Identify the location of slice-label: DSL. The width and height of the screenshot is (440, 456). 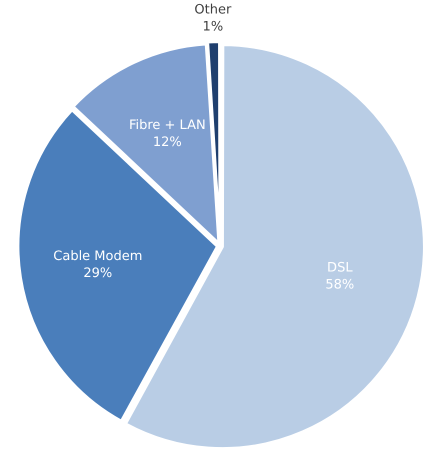
(340, 268).